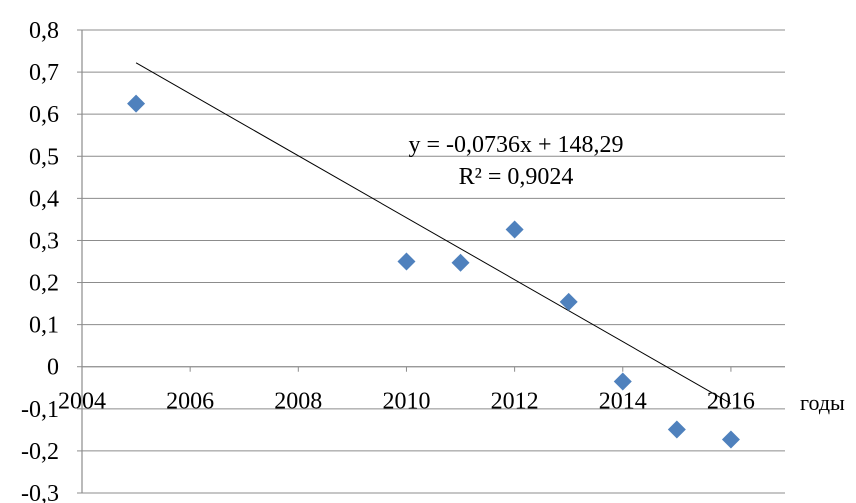 The height and width of the screenshot is (503, 856). Describe the element at coordinates (40, 410) in the screenshot. I see `y-tick-label: -0,1` at that location.